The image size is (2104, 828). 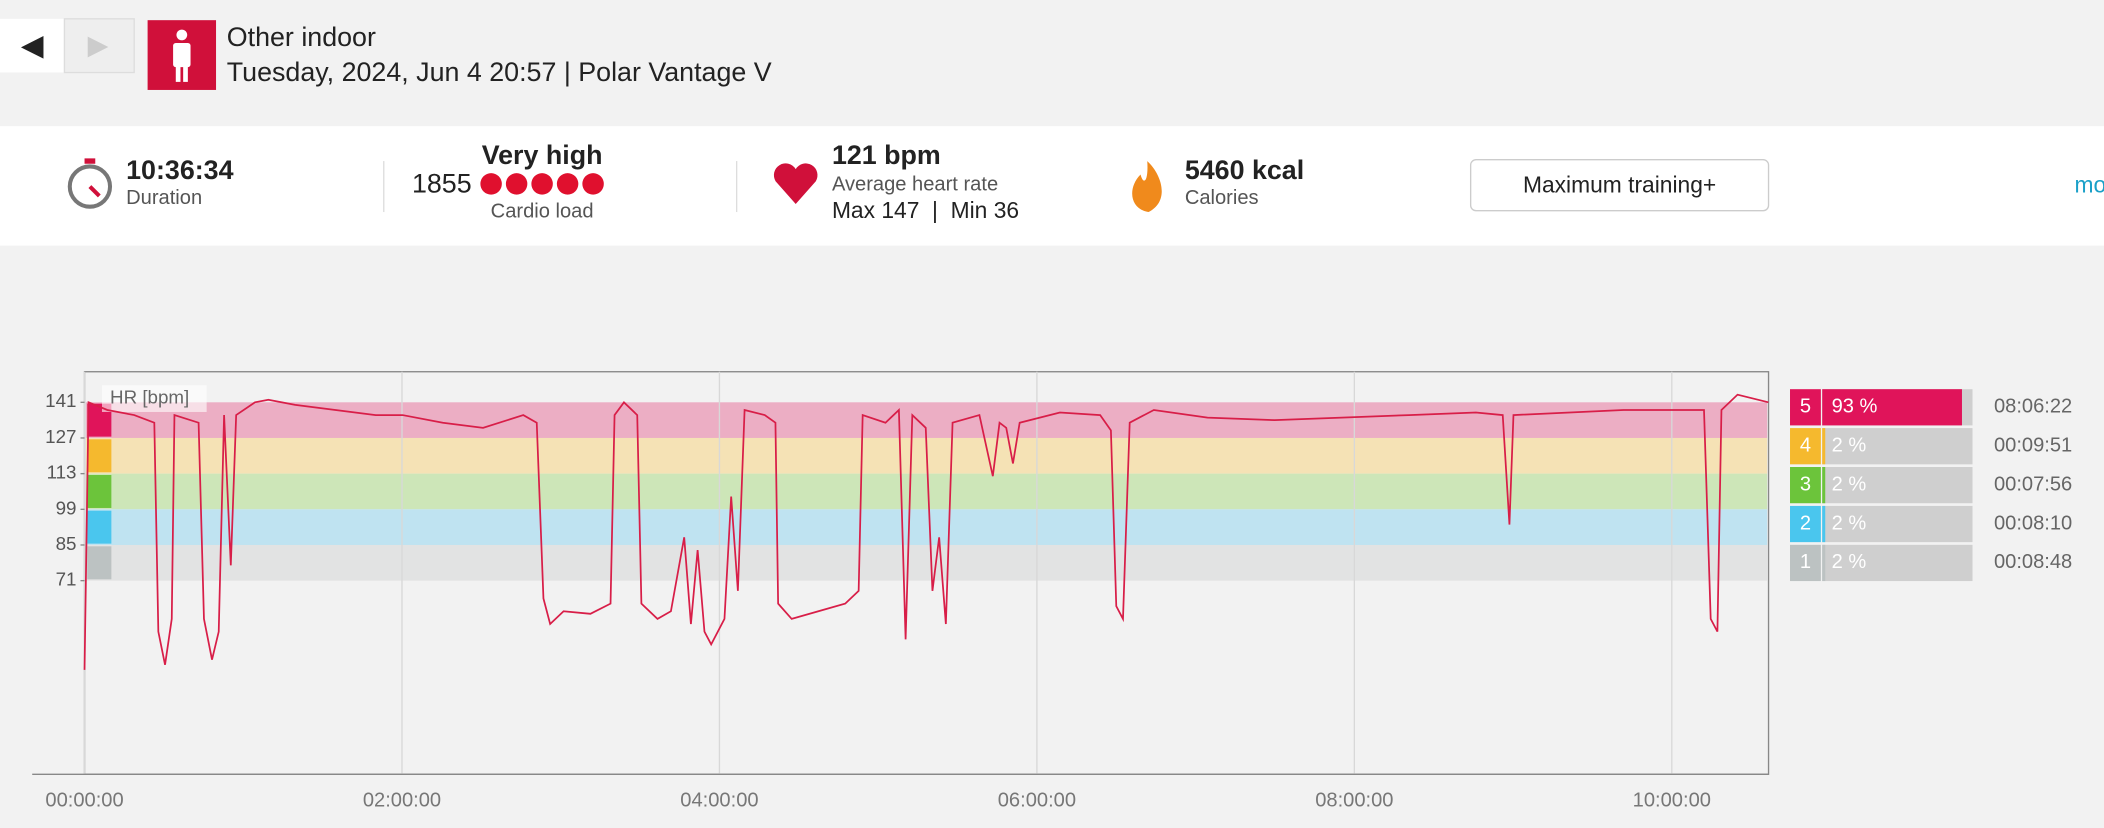 I want to click on zone-number: 2, so click(x=1805, y=523).